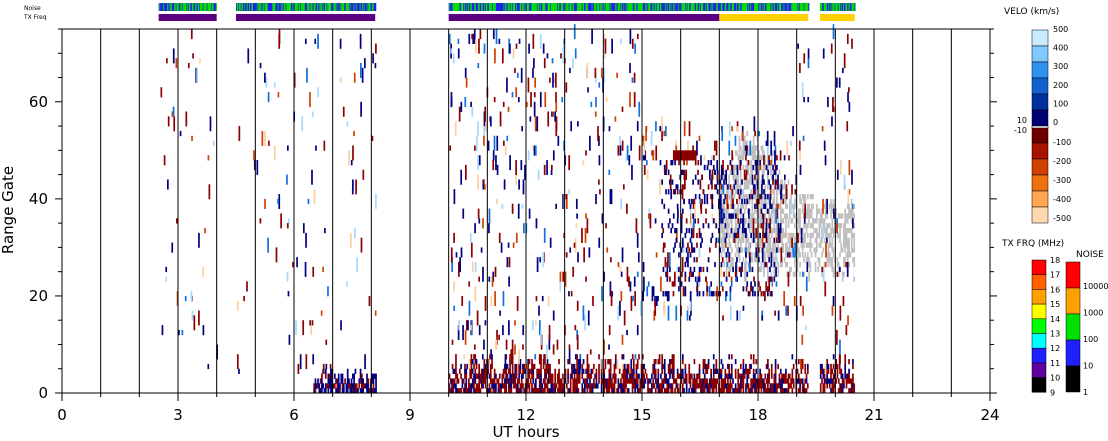 This screenshot has height=441, width=1108. I want to click on noise-row-label: Noise, so click(32, 8).